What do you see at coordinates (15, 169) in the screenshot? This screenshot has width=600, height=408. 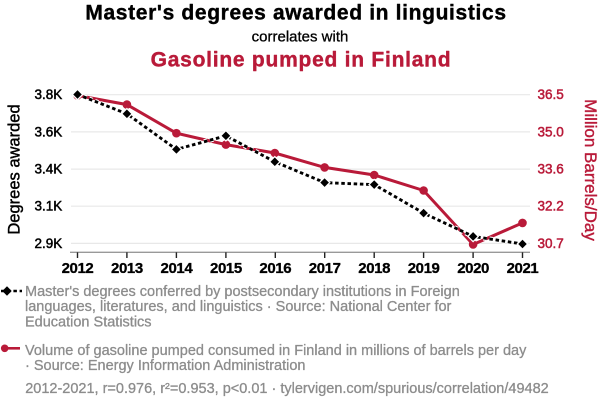 I see `svg-text: Degrees awarded` at bounding box center [15, 169].